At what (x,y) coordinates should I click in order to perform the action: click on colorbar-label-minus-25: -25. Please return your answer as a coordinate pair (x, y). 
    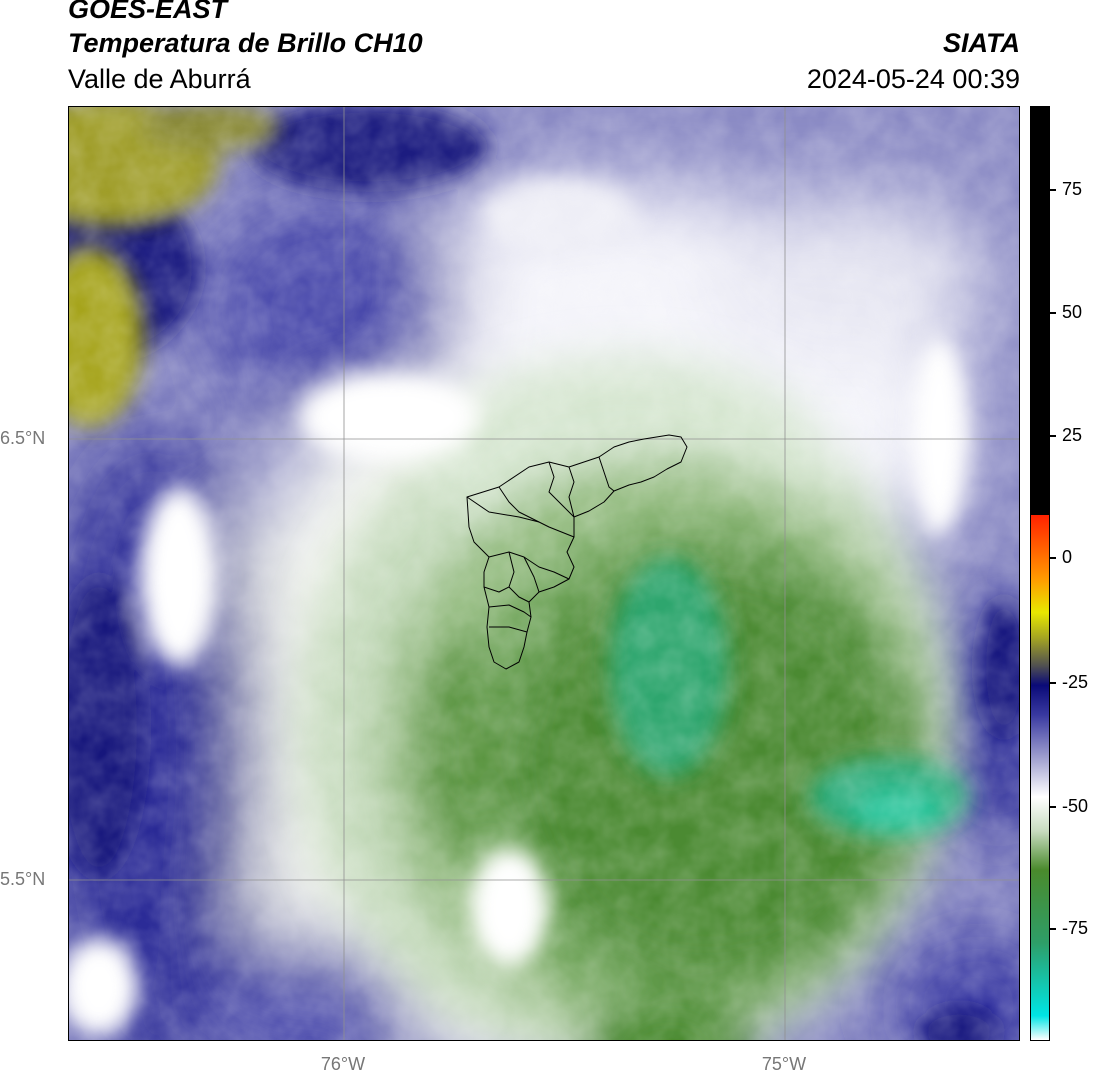
    Looking at the image, I should click on (1075, 682).